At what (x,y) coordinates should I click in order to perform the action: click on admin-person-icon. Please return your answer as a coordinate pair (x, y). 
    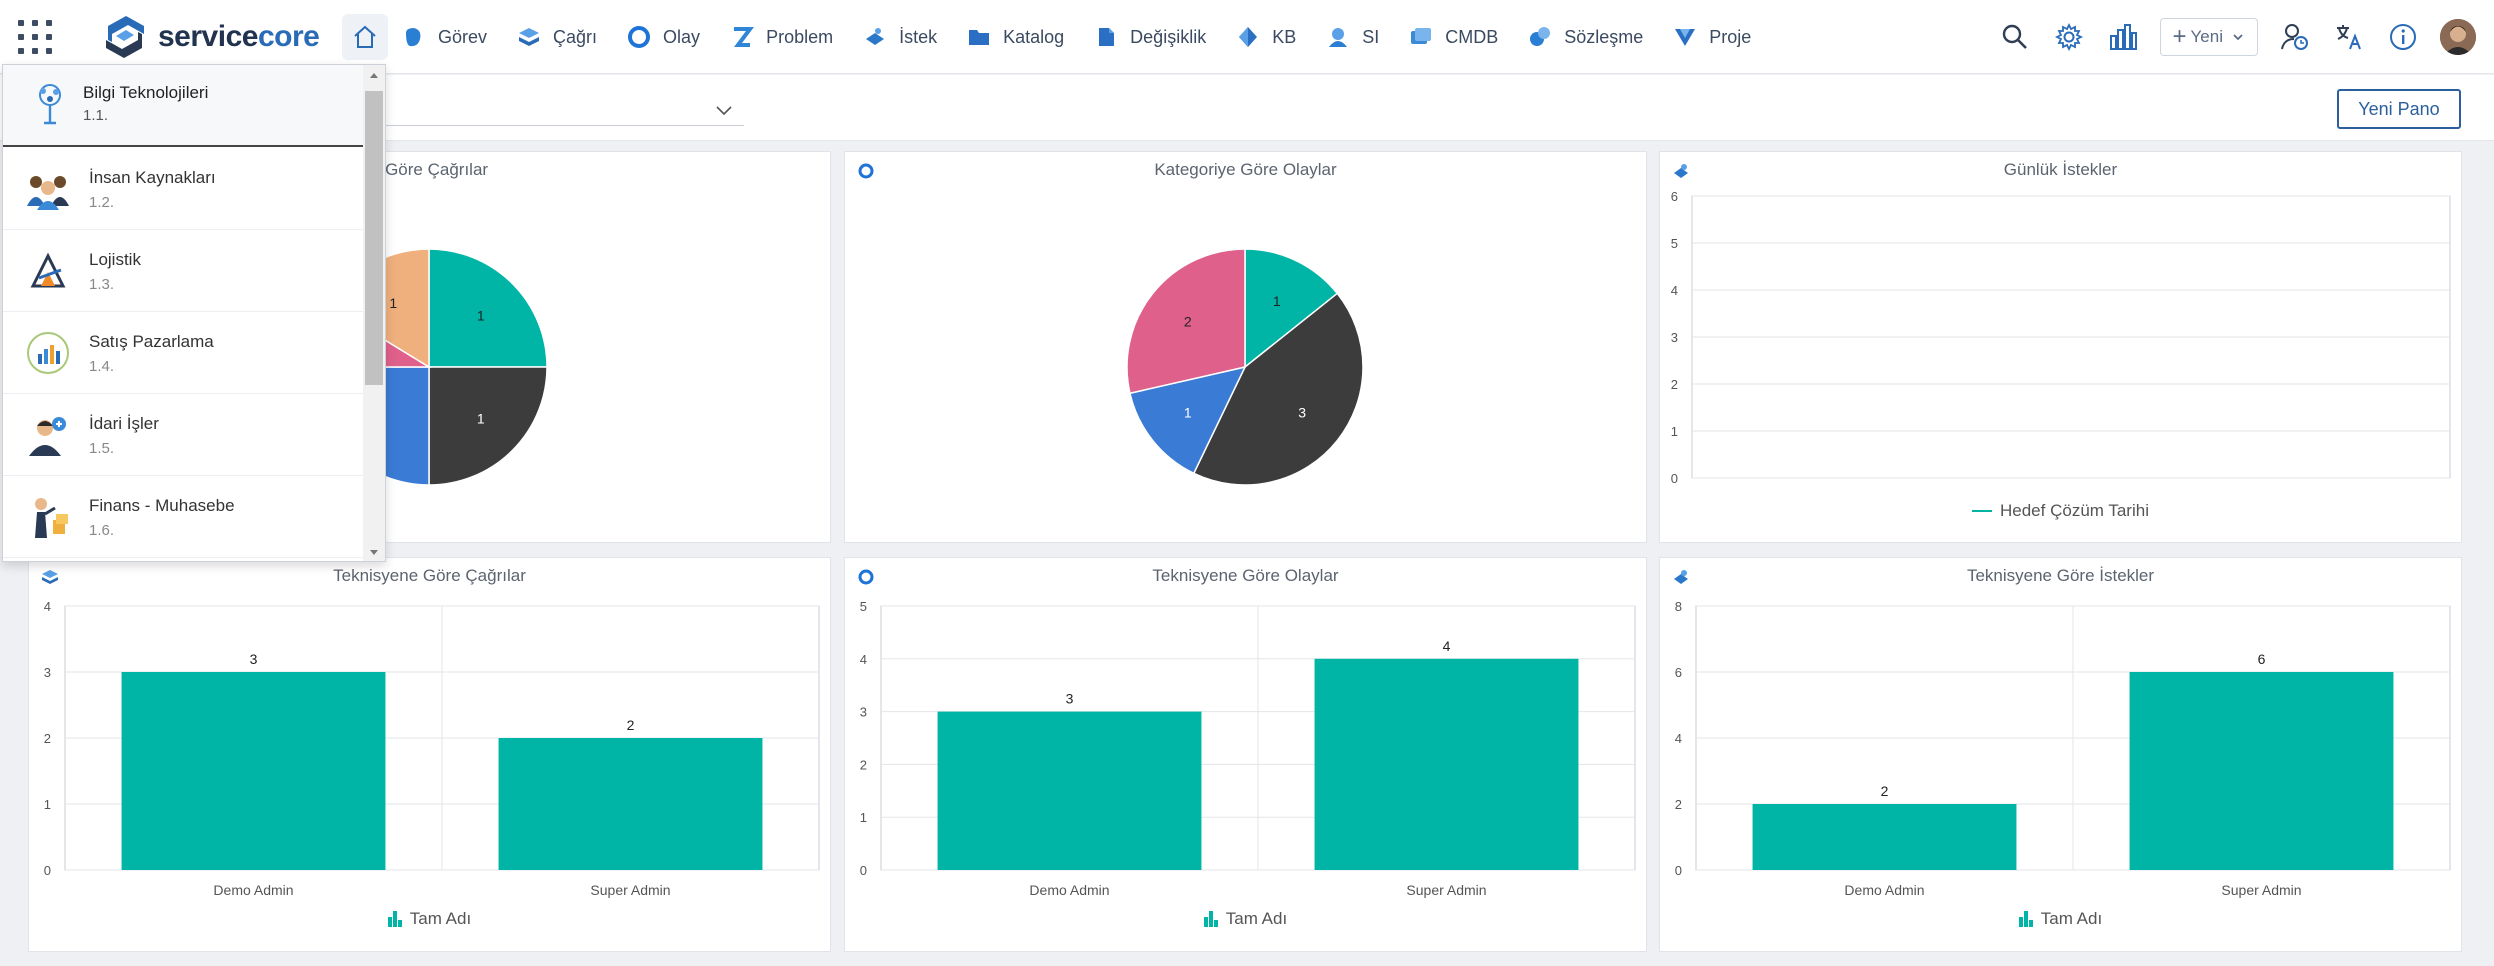
    Looking at the image, I should click on (47, 436).